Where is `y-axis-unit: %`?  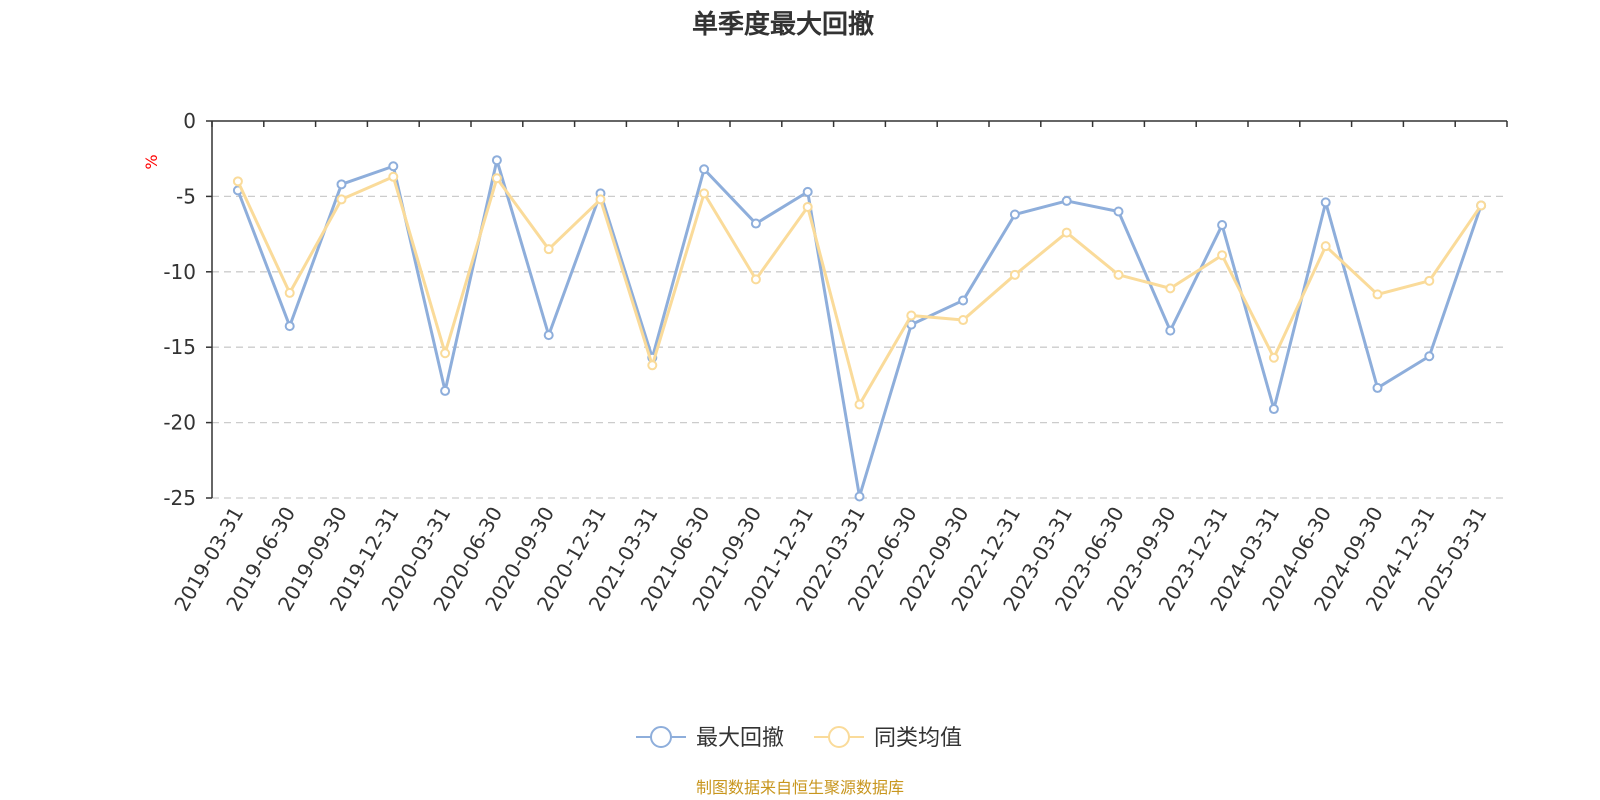 y-axis-unit: % is located at coordinates (151, 161).